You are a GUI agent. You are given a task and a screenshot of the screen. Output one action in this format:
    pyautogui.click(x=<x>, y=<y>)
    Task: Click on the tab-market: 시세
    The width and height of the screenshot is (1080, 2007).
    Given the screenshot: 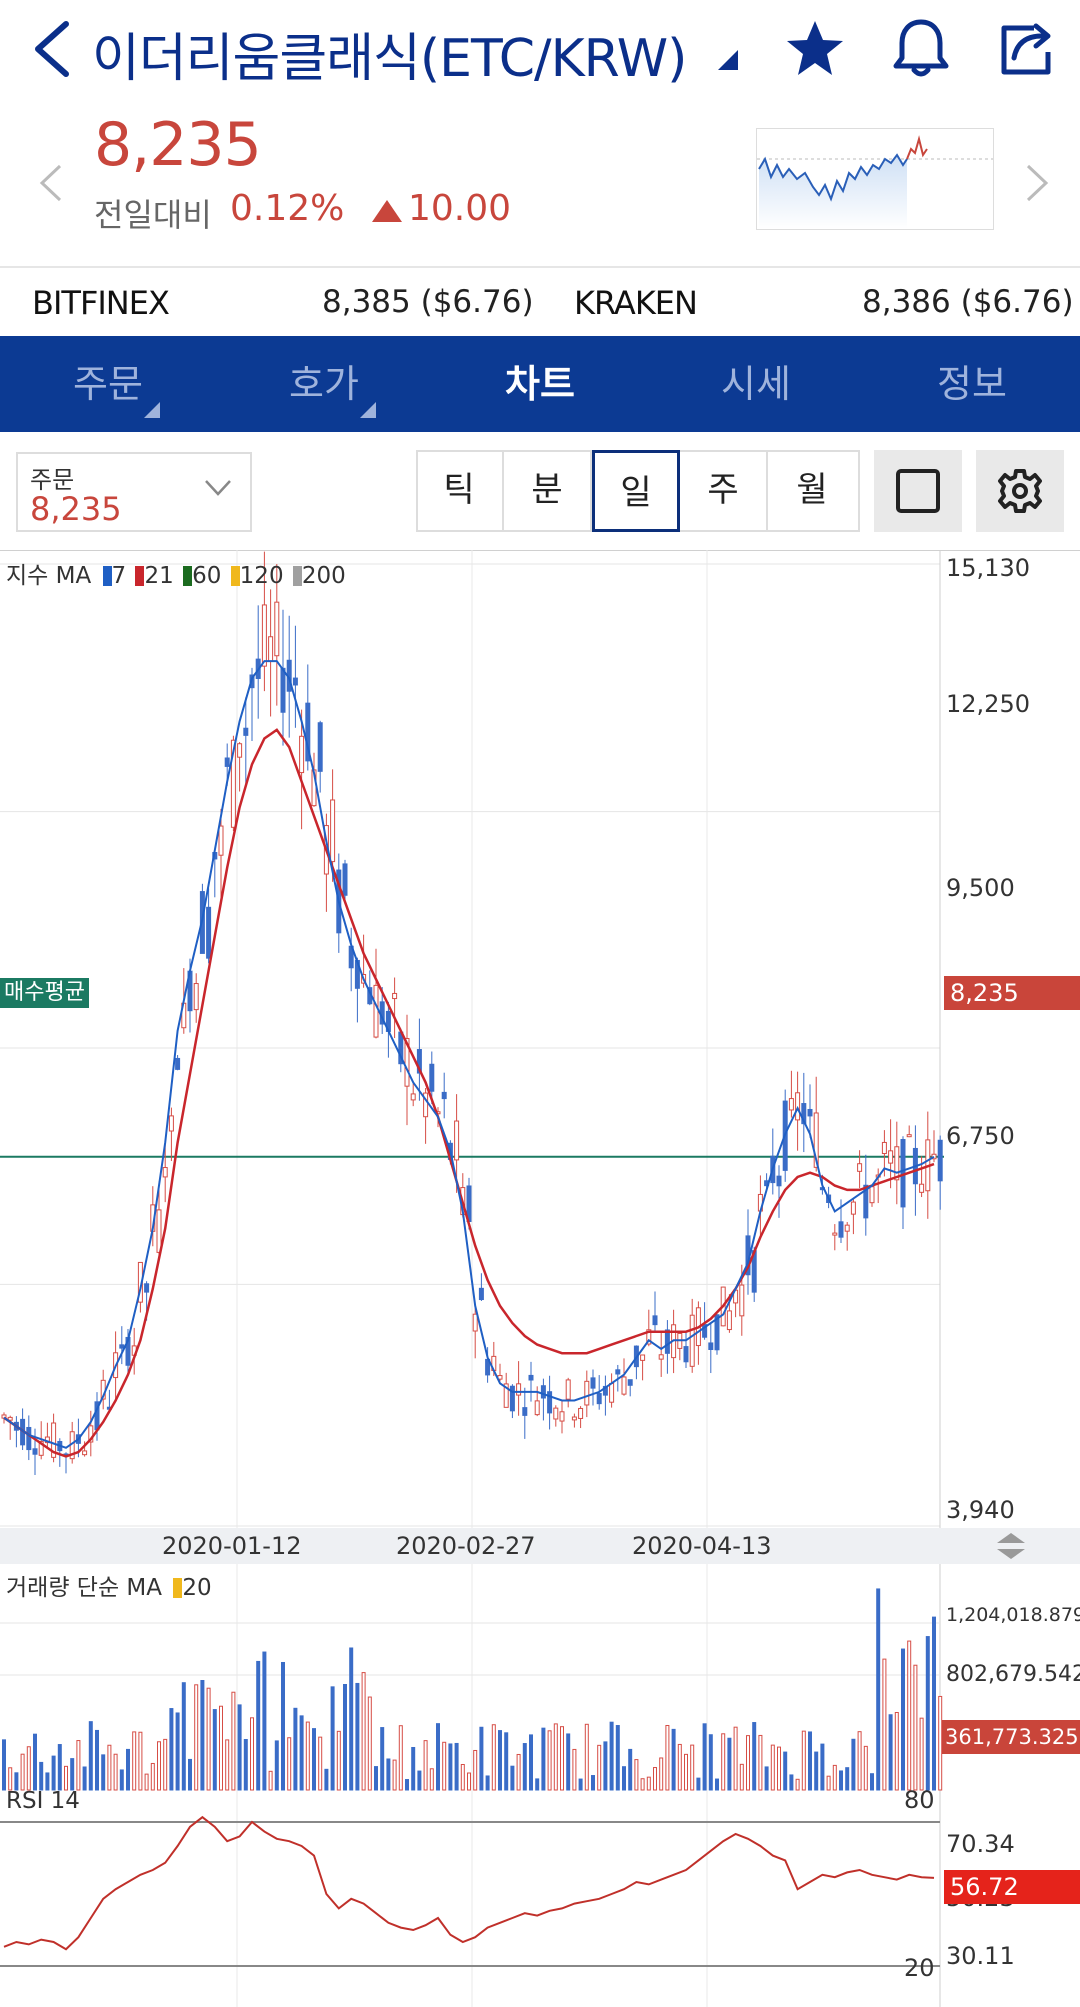 What is the action you would take?
    pyautogui.click(x=756, y=384)
    